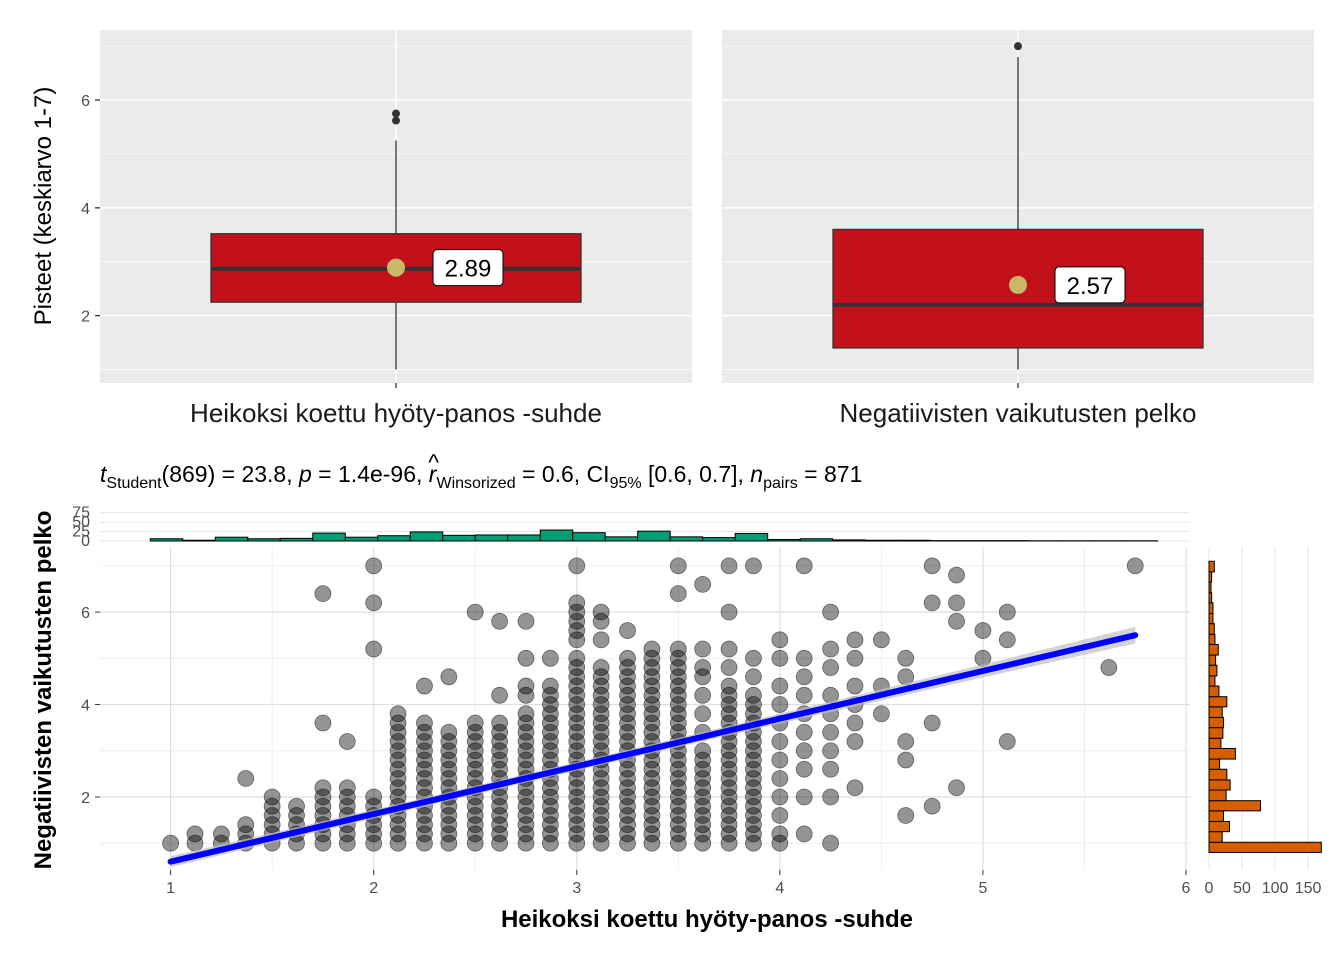 The image size is (1344, 960). What do you see at coordinates (1090, 286) in the screenshot?
I see `mean-label: 2.57` at bounding box center [1090, 286].